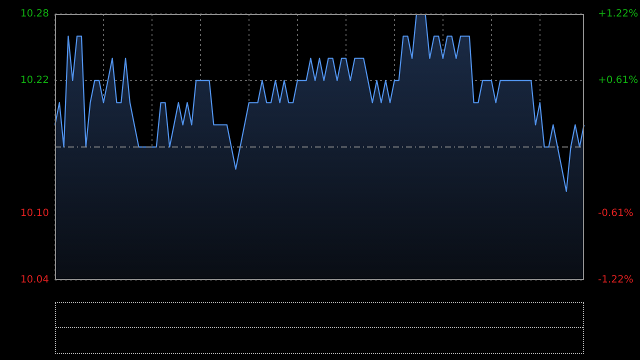  What do you see at coordinates (618, 14) in the screenshot?
I see `y2-tick-label: +1.22%` at bounding box center [618, 14].